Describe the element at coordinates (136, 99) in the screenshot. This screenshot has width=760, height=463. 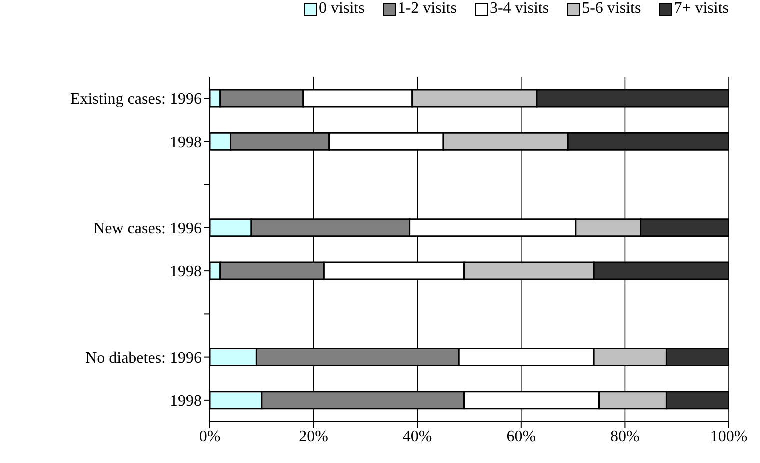
I see `y-tick-label: Existing cases: 1996` at that location.